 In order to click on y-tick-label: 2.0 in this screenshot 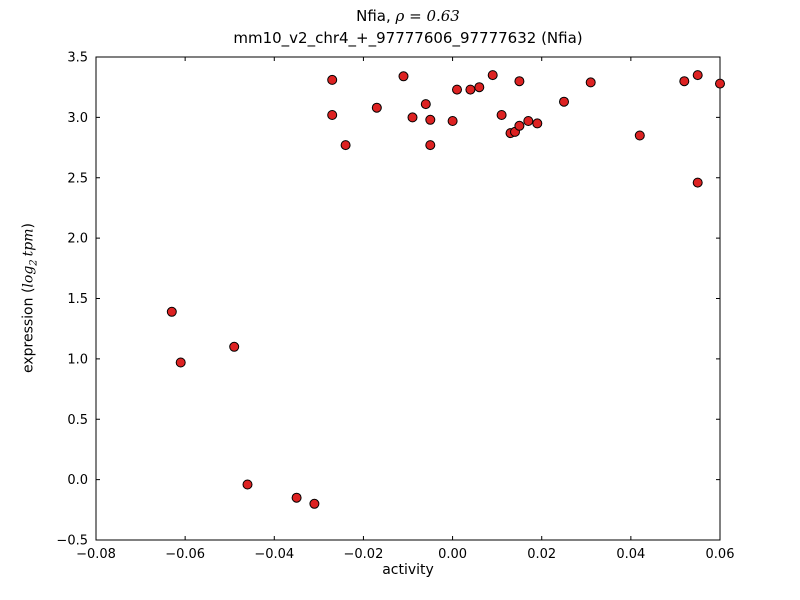, I will do `click(77, 239)`.